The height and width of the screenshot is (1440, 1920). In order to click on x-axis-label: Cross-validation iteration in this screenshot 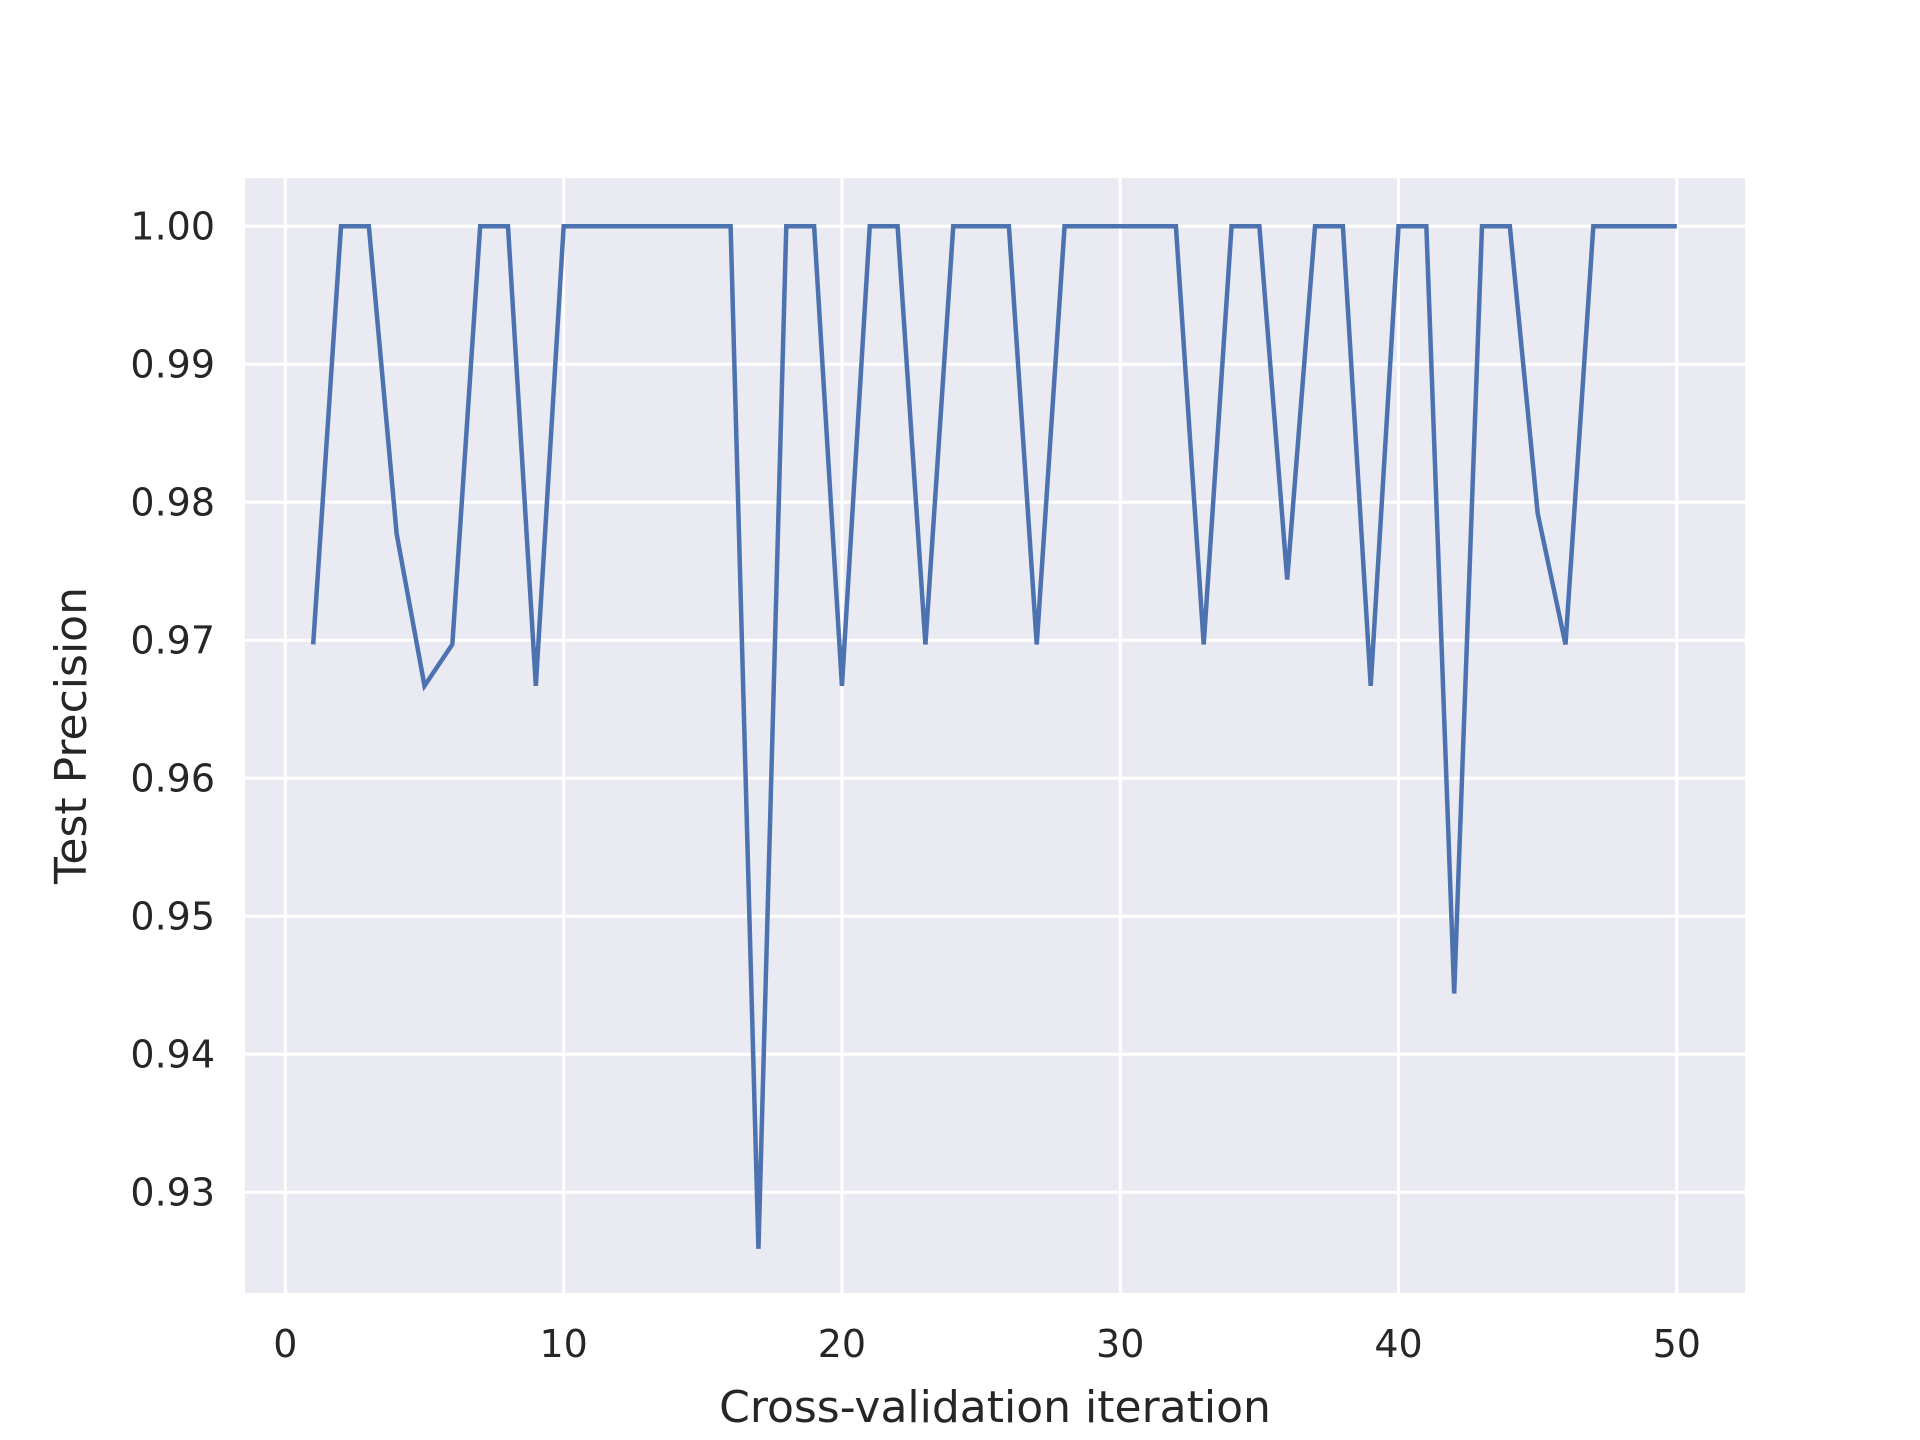, I will do `click(995, 1407)`.